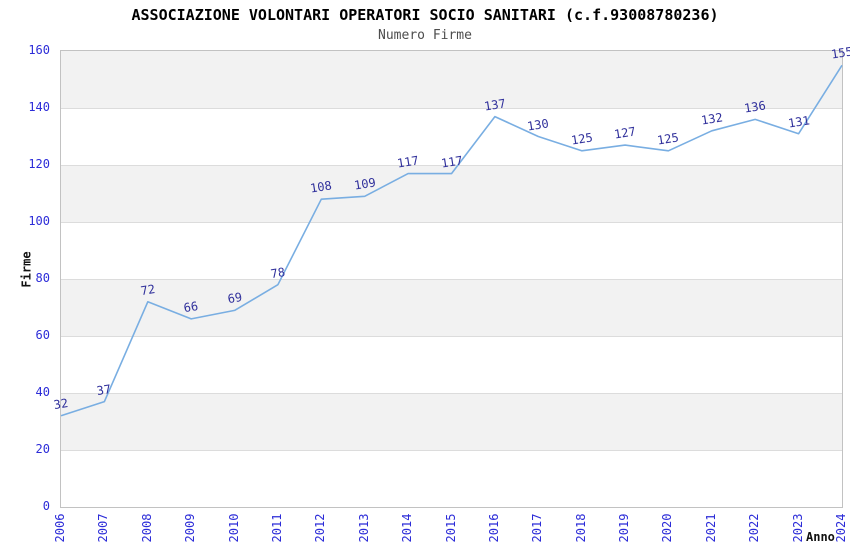  I want to click on y-tick-label: 20, so click(42, 449).